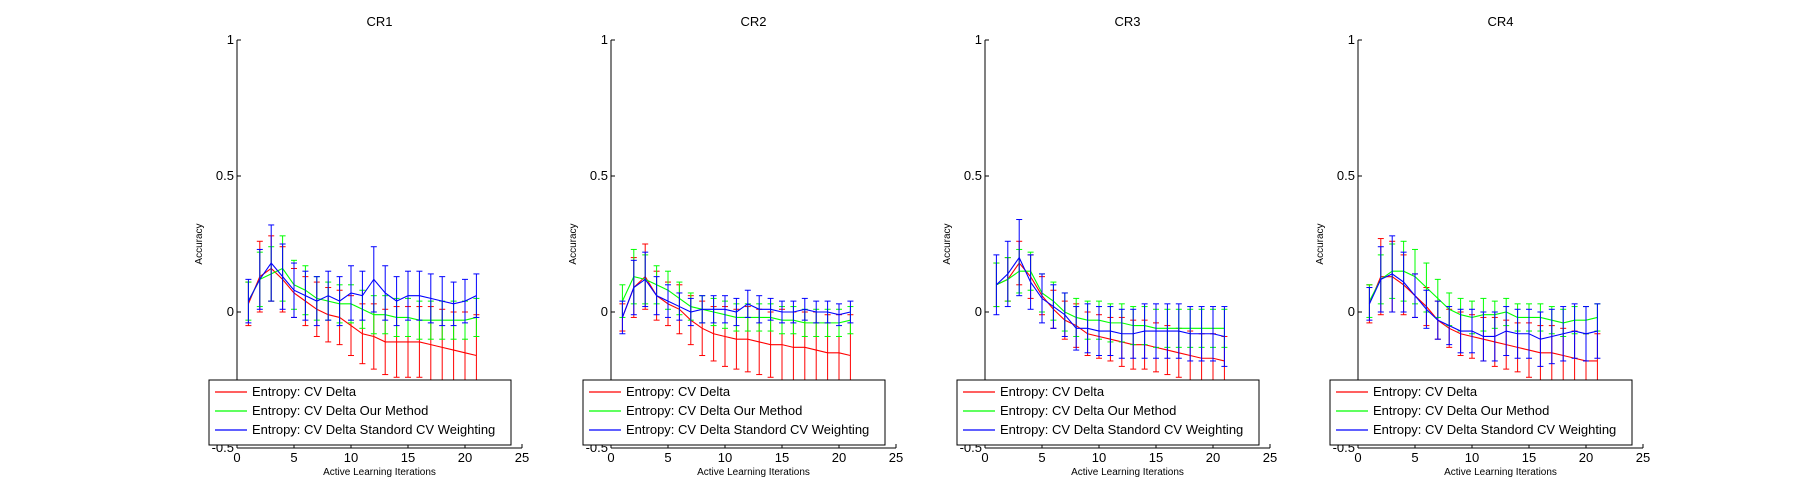 The height and width of the screenshot is (500, 1800). Describe the element at coordinates (379, 21) in the screenshot. I see `chart-title: CR1` at that location.